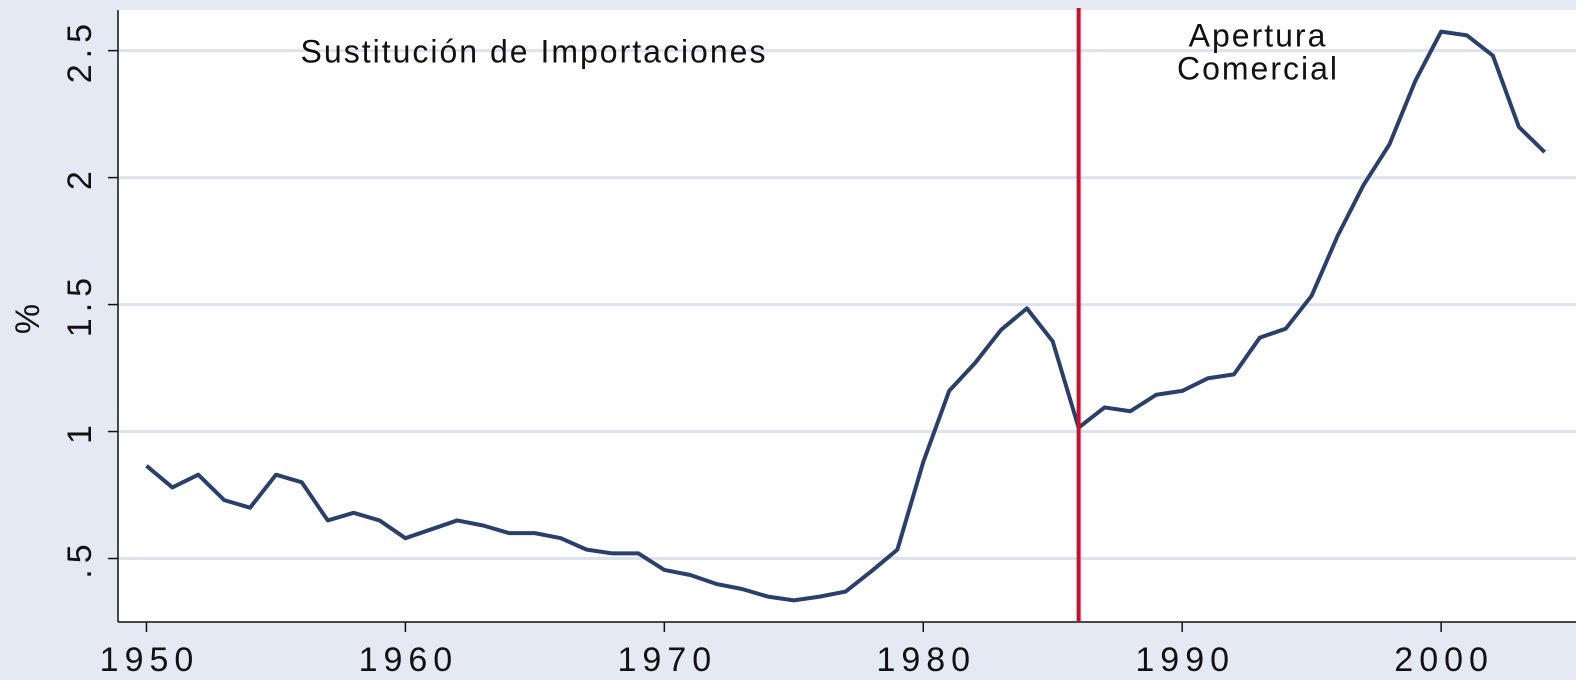  What do you see at coordinates (80, 304) in the screenshot?
I see `y-tick-label: 1.5` at bounding box center [80, 304].